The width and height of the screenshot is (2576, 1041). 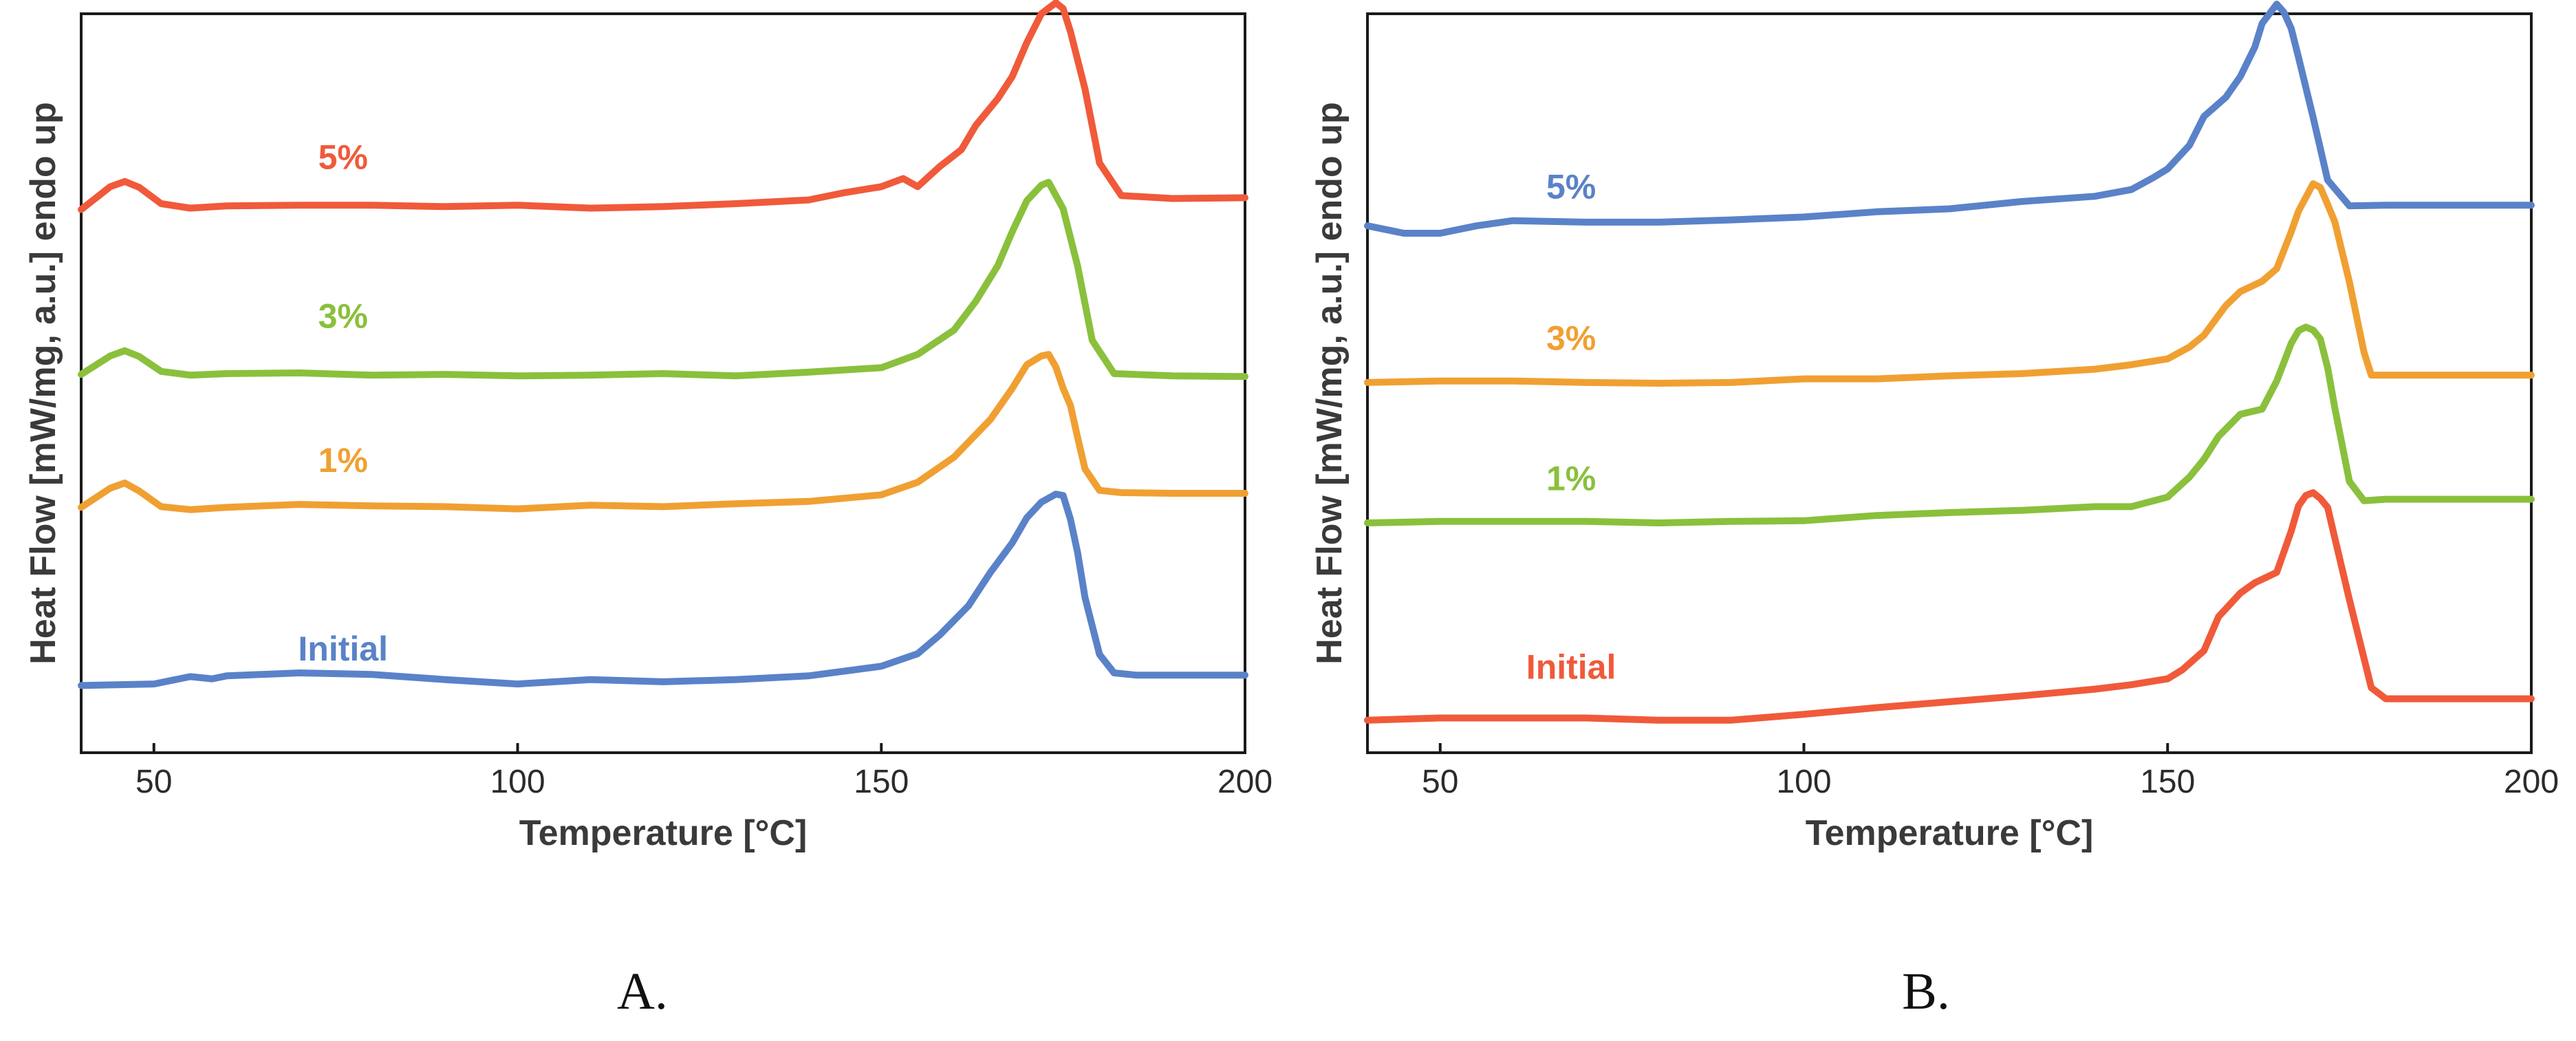 What do you see at coordinates (1571, 427) in the screenshot?
I see `chart-b-series-labels: 5% 3% 1% Initial` at bounding box center [1571, 427].